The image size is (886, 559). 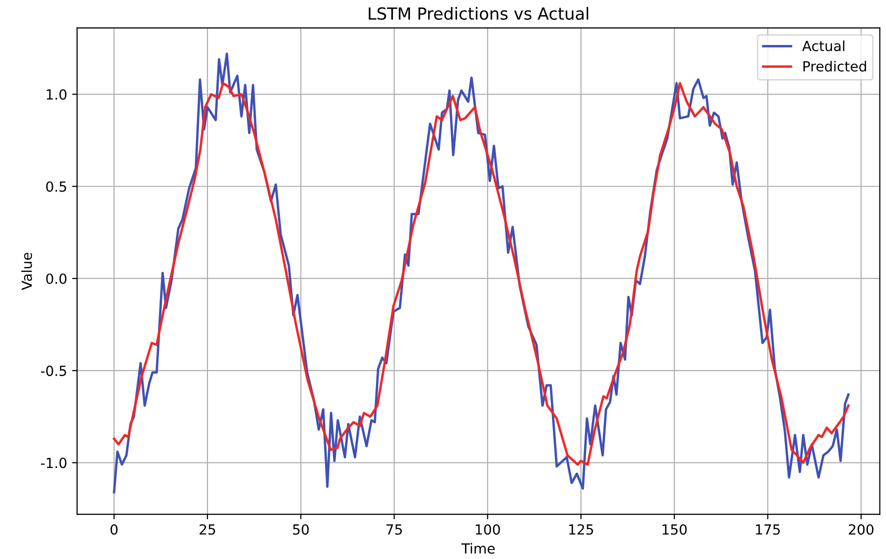 What do you see at coordinates (53, 371) in the screenshot?
I see `y-tick-label: -0.5` at bounding box center [53, 371].